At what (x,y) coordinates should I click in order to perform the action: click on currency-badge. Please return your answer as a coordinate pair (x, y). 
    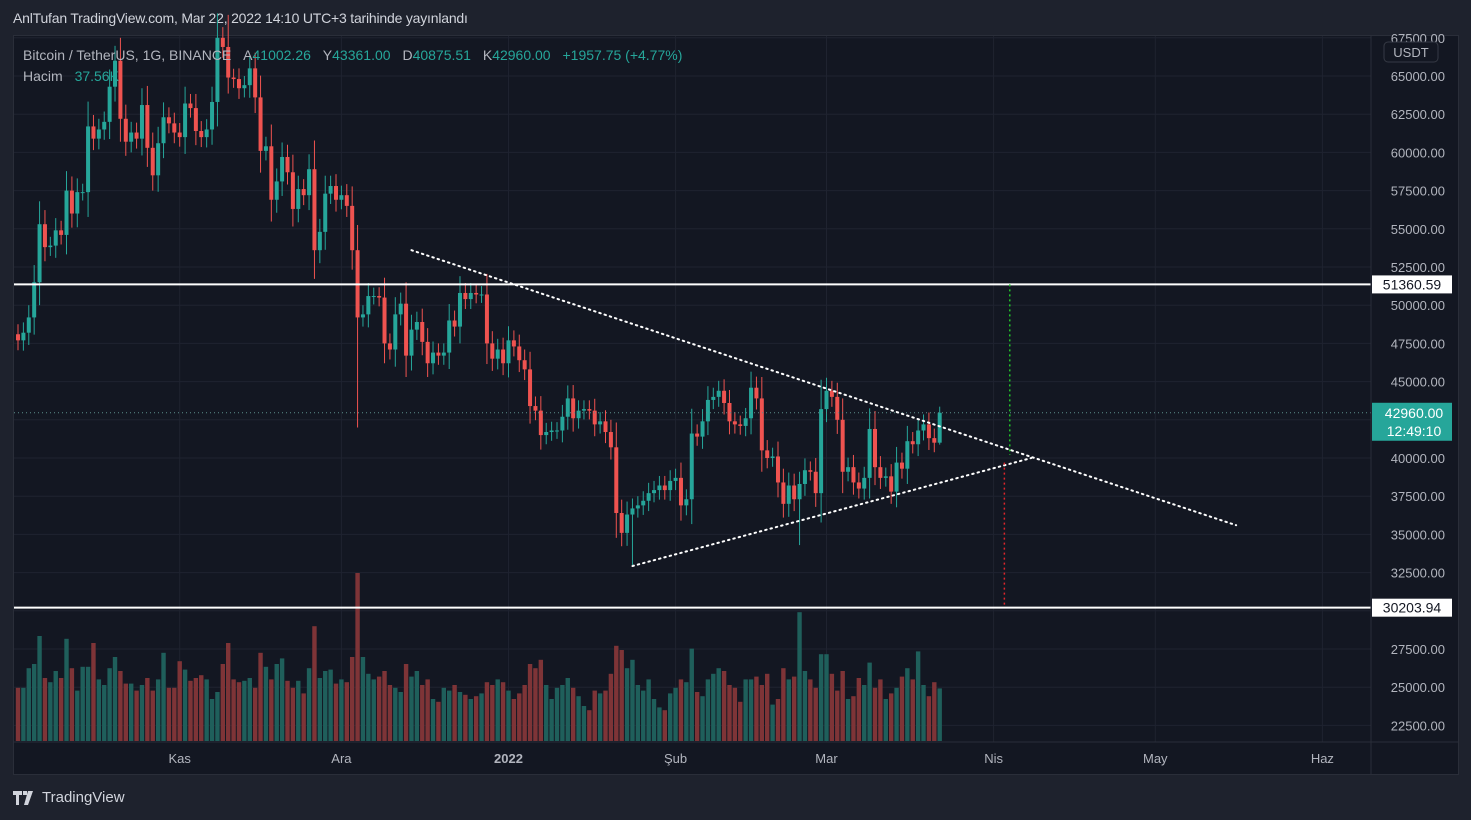
    Looking at the image, I should click on (1411, 52).